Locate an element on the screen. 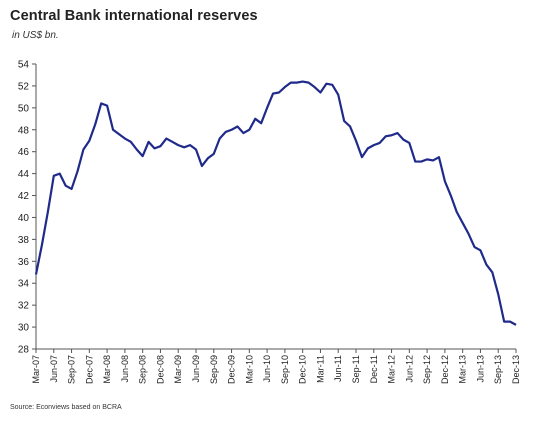 This screenshot has width=533, height=421. x-tick-label: Mar-09 is located at coordinates (178, 369).